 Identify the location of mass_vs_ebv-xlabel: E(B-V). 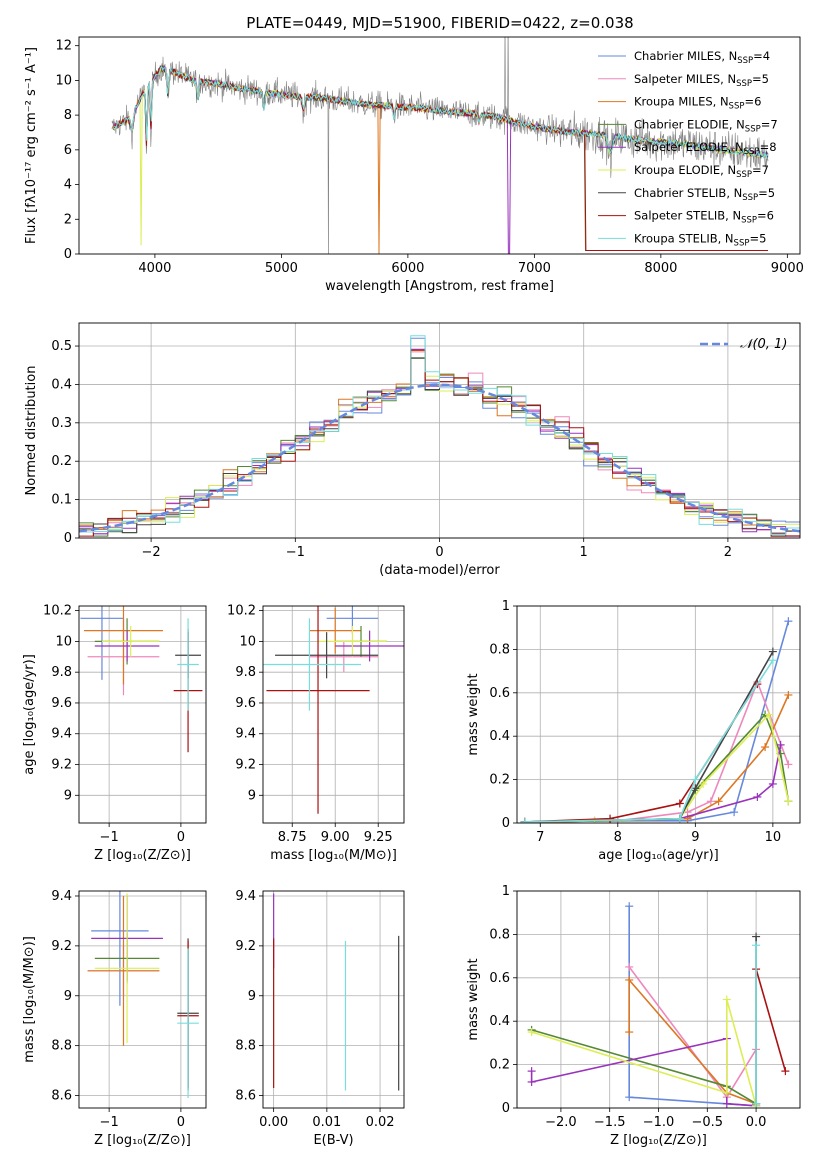
(333, 1140).